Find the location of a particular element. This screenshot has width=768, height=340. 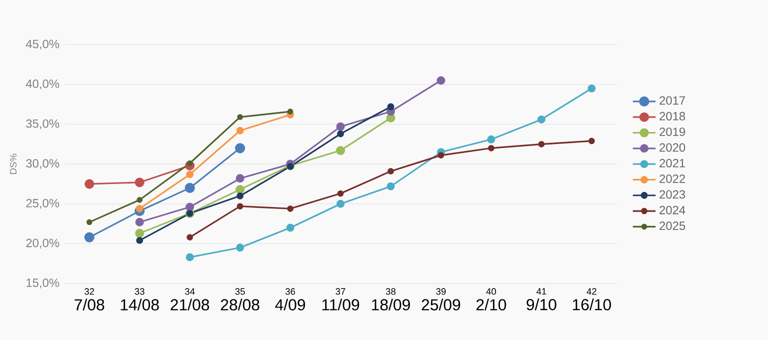

text: 41 is located at coordinates (541, 291).